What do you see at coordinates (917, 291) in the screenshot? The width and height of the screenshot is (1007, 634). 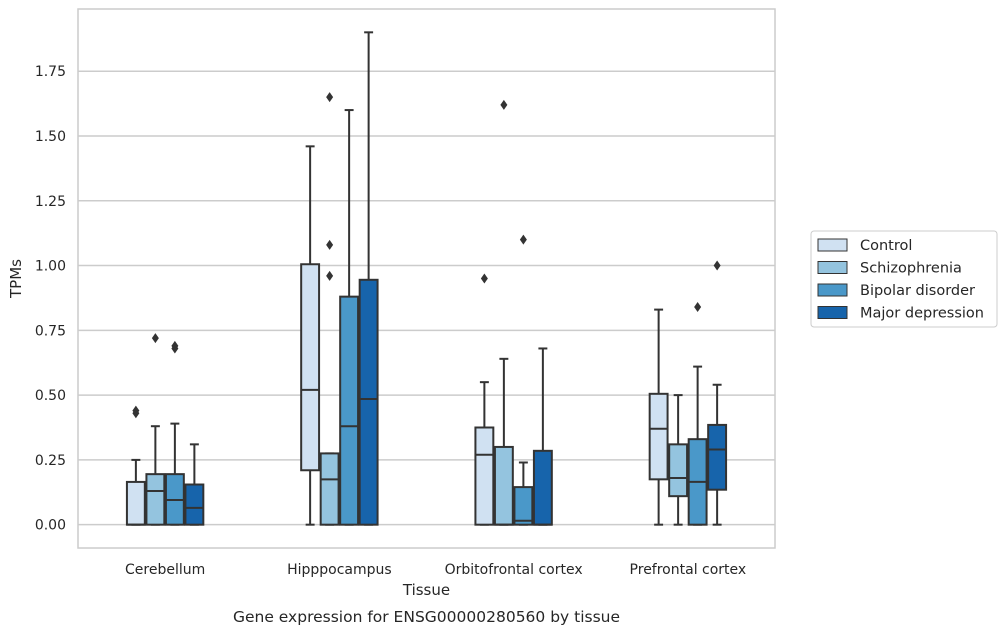 I see `legend-label: Bipolar disorder` at bounding box center [917, 291].